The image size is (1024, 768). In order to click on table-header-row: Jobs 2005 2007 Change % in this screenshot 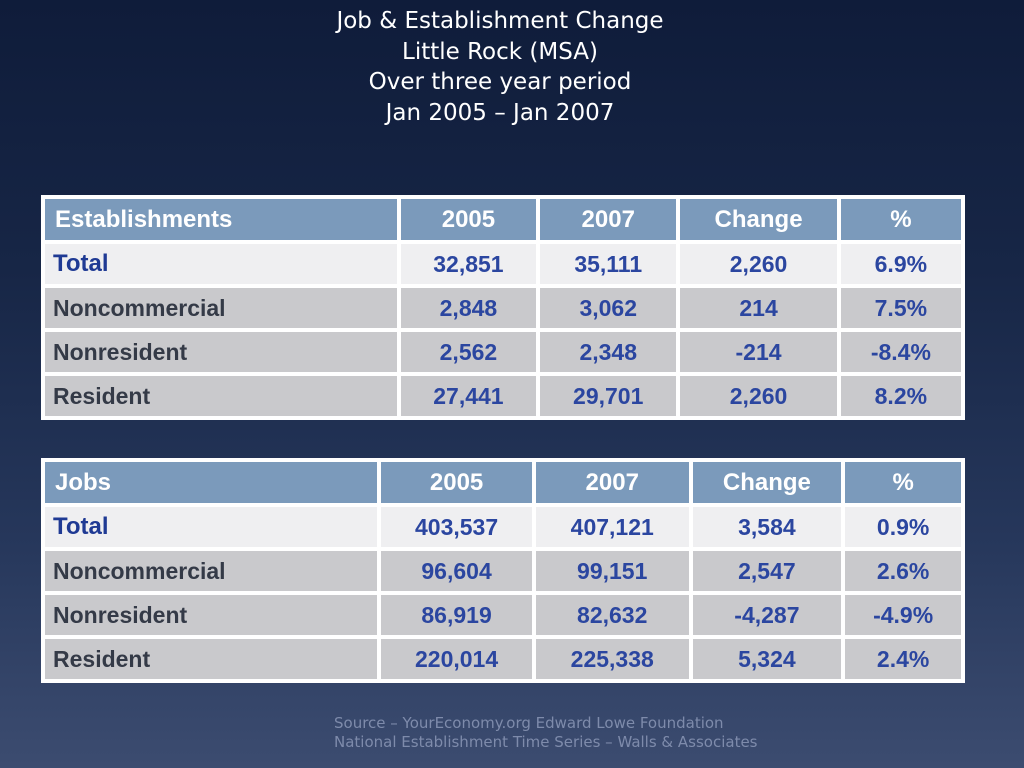, I will do `click(503, 482)`.